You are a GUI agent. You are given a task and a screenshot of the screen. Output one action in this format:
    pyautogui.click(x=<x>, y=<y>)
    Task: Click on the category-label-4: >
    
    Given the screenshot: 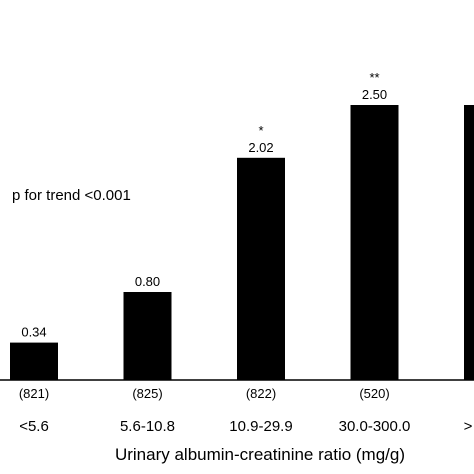 What is the action you would take?
    pyautogui.click(x=468, y=426)
    